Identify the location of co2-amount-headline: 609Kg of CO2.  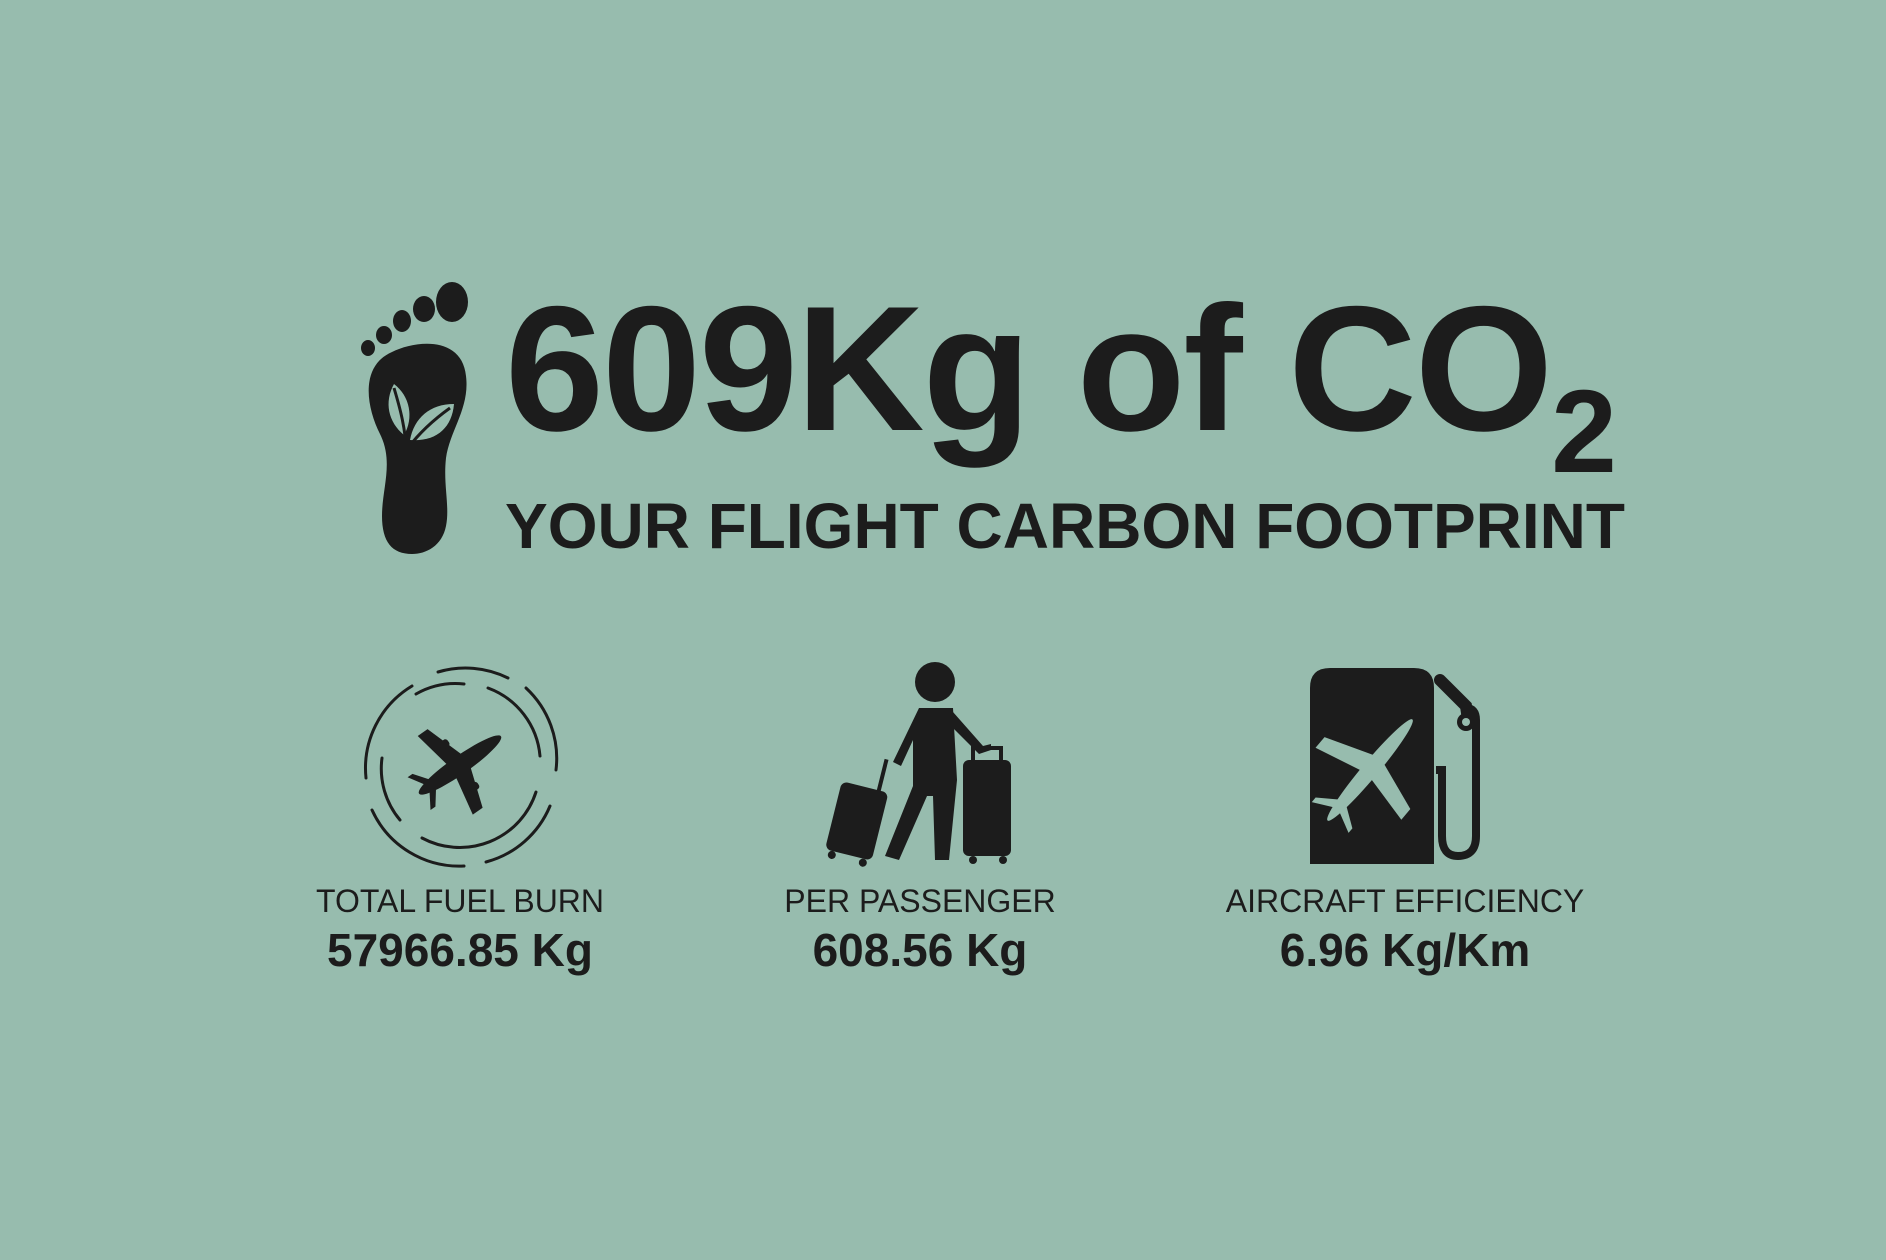
(1061, 386).